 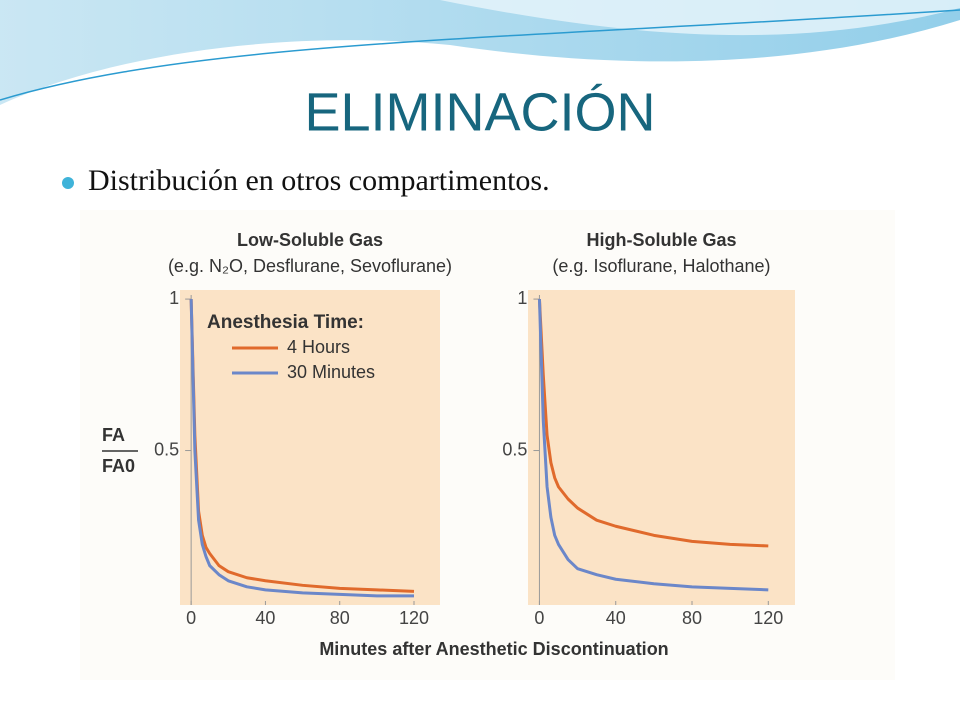 What do you see at coordinates (493, 649) in the screenshot?
I see `x-axis-label: Minutes after Anesthetic Discontinuation` at bounding box center [493, 649].